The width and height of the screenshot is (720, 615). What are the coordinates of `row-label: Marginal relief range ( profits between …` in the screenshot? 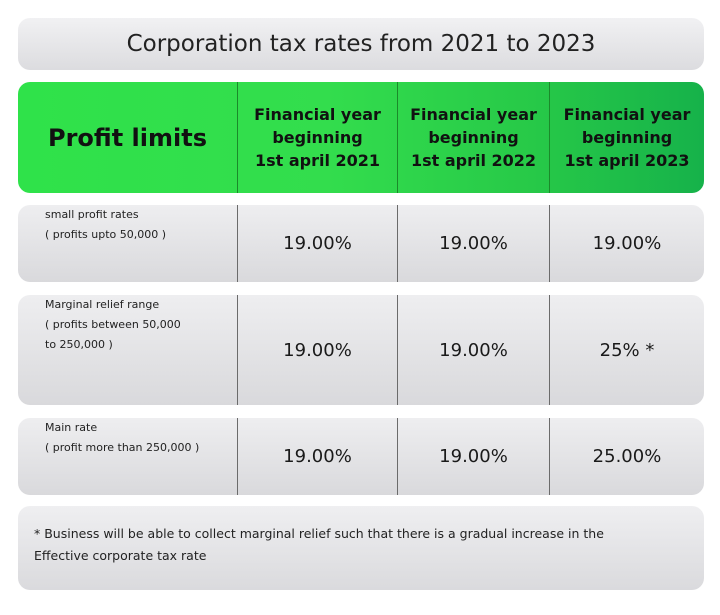 It's located at (127, 350).